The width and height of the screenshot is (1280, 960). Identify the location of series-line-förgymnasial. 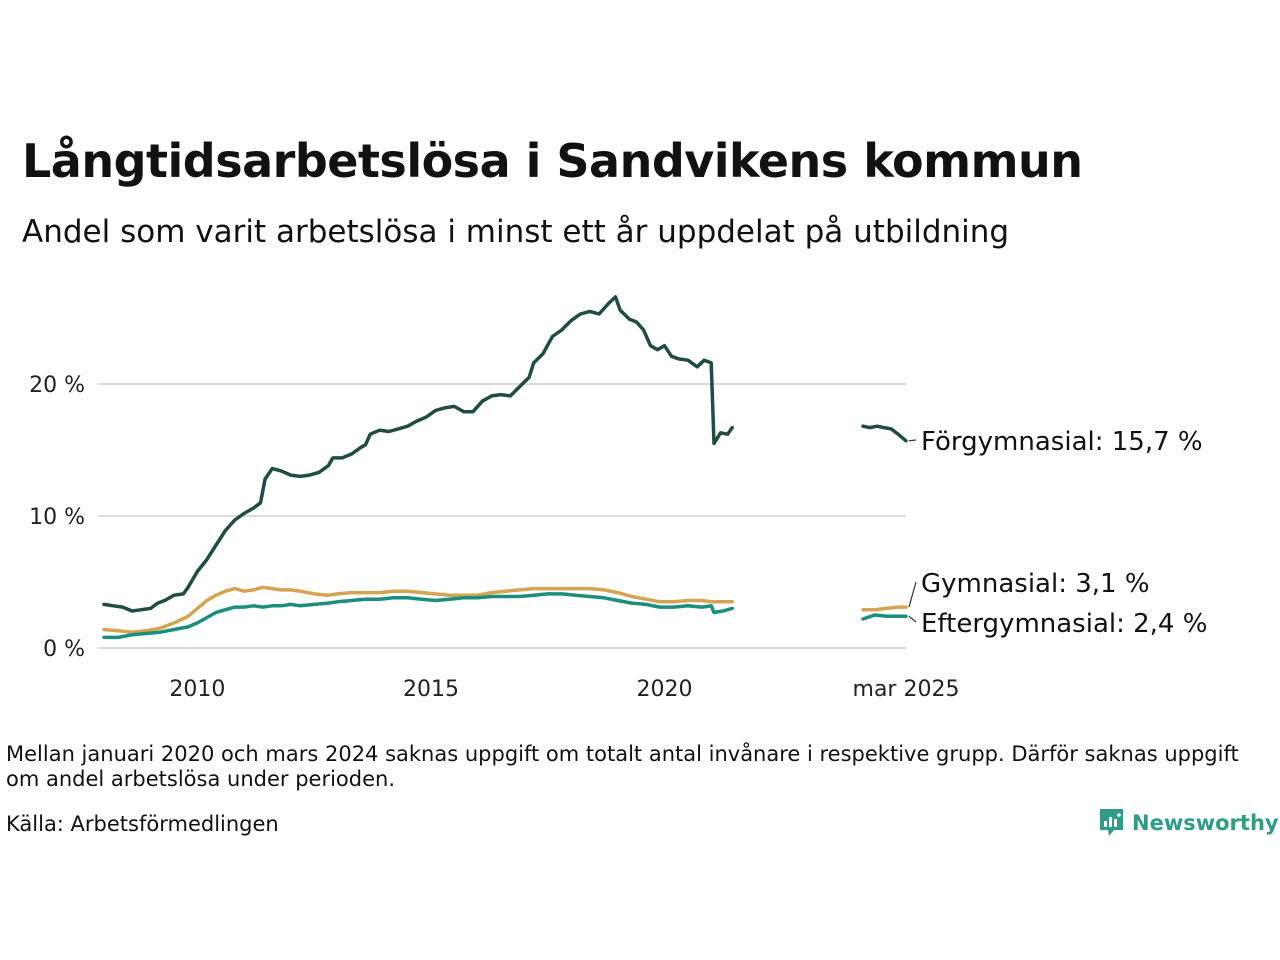
(884, 433).